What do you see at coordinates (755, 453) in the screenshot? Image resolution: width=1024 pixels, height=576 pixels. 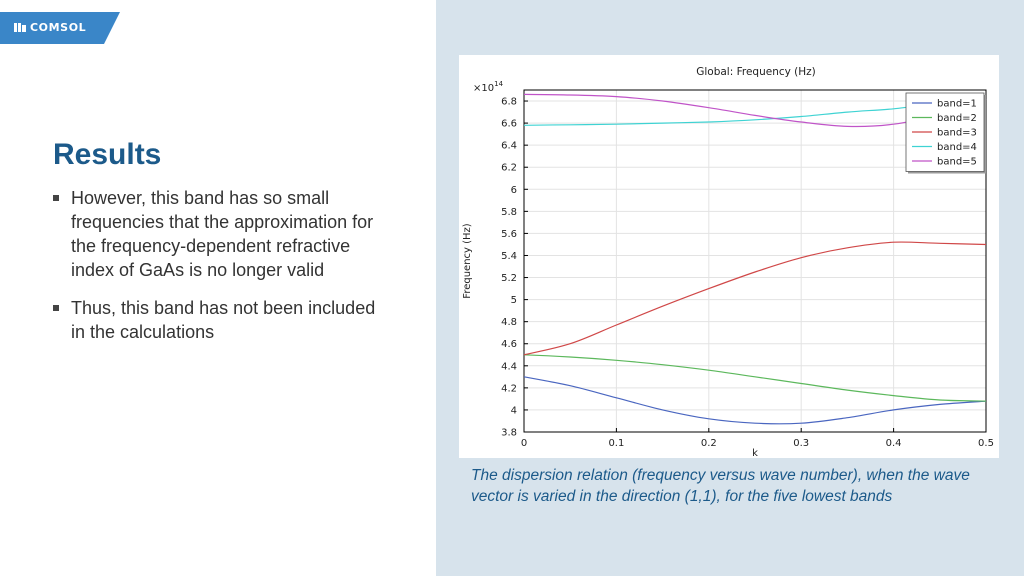 I see `x-axis-label: k` at bounding box center [755, 453].